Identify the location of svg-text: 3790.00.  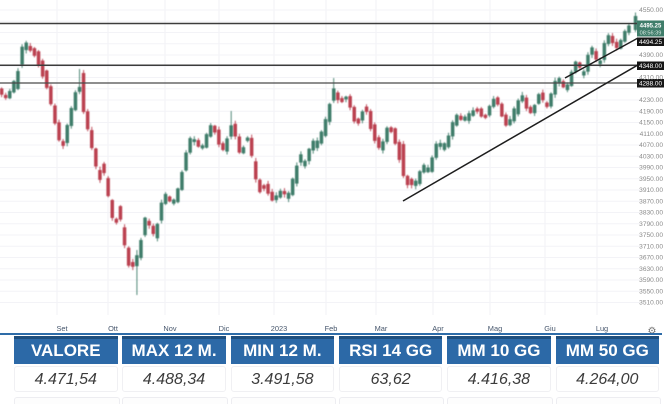
(651, 224).